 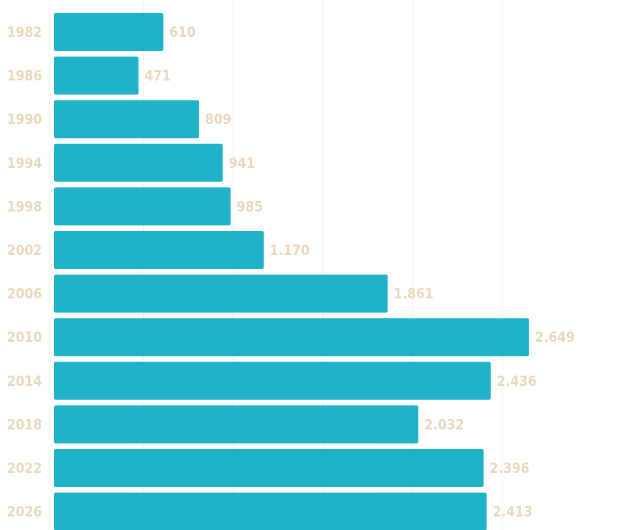 What do you see at coordinates (24, 164) in the screenshot?
I see `tick-label-1994: 1994` at bounding box center [24, 164].